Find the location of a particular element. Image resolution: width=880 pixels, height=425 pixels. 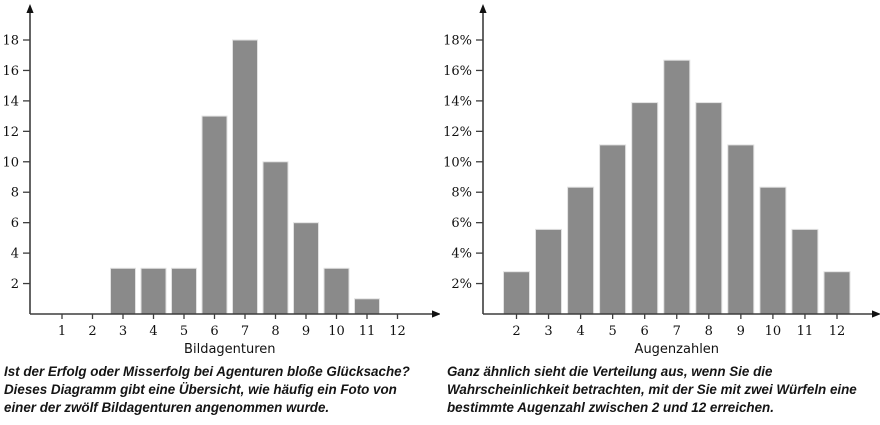

y-tick-label: 14 is located at coordinates (10, 101).